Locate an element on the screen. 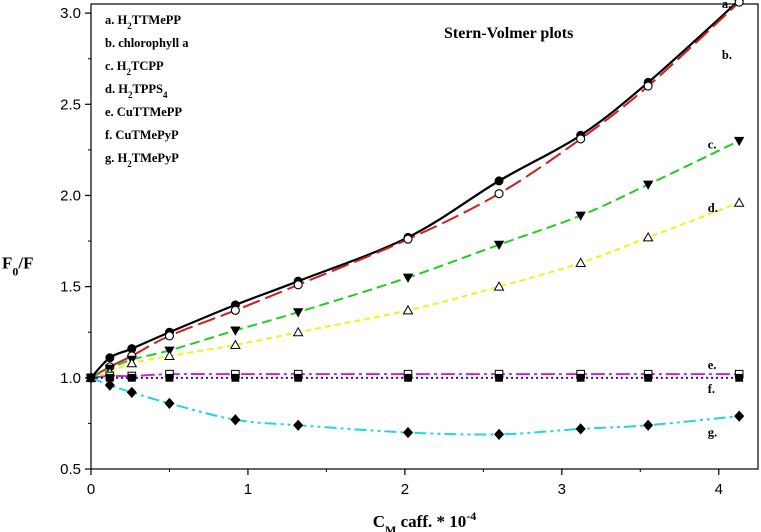  series-line-g is located at coordinates (415, 406).